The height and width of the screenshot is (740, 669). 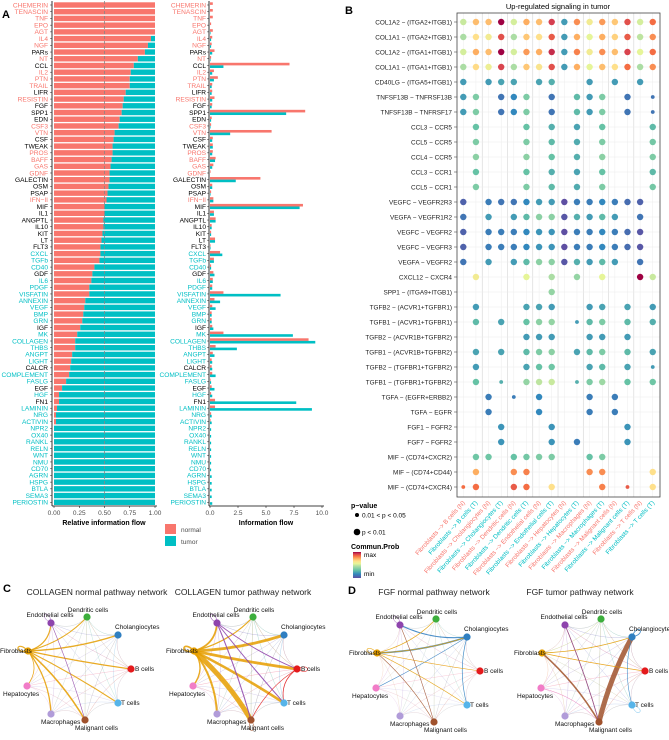 What do you see at coordinates (197, 261) in the screenshot?
I see `pathway-label: TGFb` at bounding box center [197, 261].